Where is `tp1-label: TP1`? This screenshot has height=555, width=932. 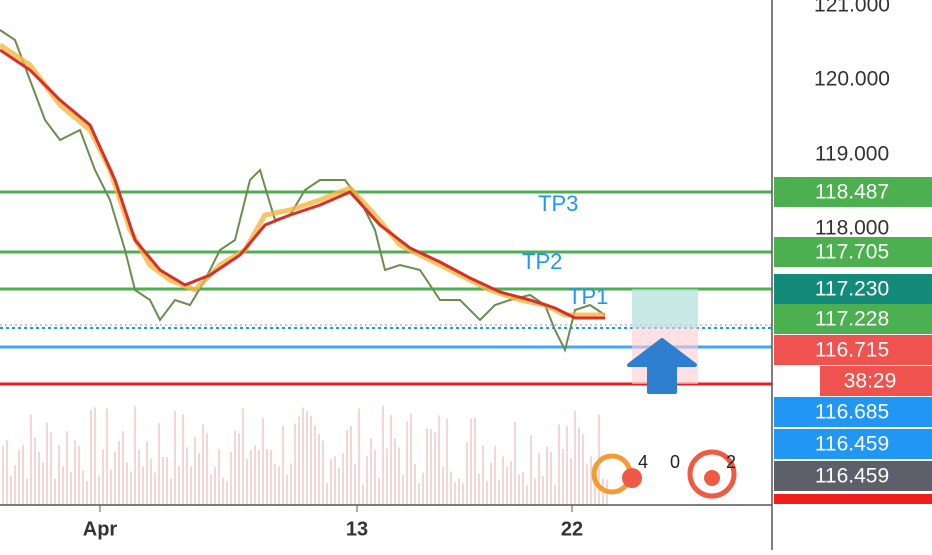 tp1-label: TP1 is located at coordinates (588, 296).